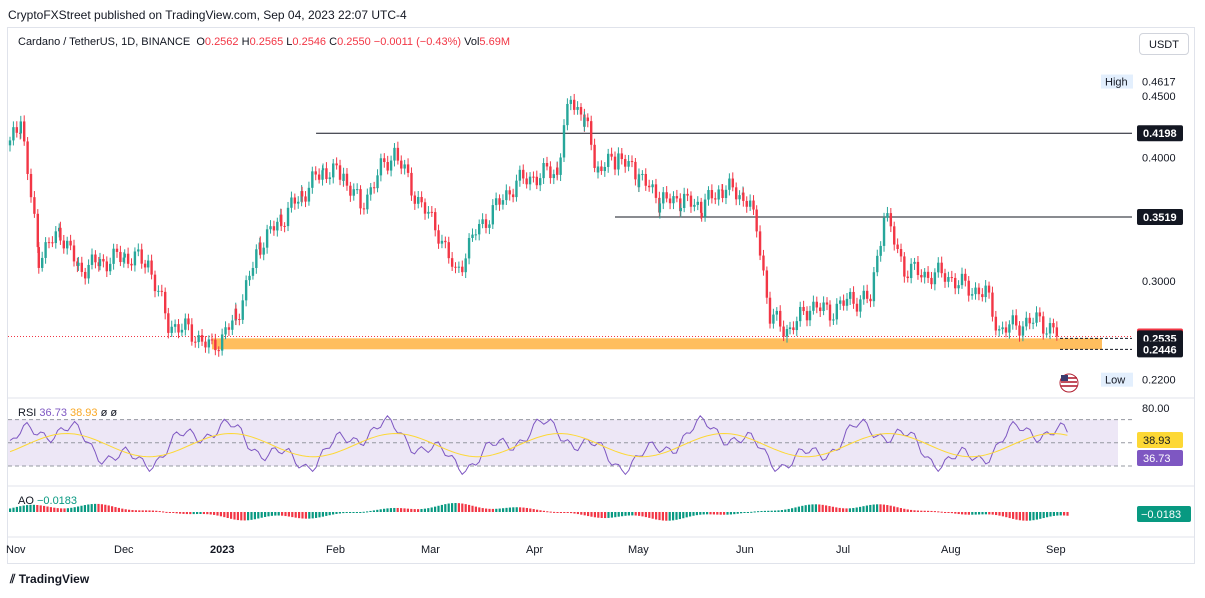 The width and height of the screenshot is (1205, 598). Describe the element at coordinates (124, 550) in the screenshot. I see `time-axis-label: Dec` at that location.